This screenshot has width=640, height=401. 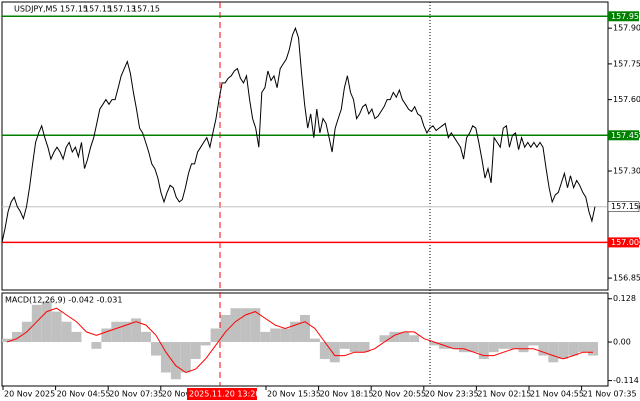 What do you see at coordinates (626, 380) in the screenshot?
I see `y-tick-label: -0.114` at bounding box center [626, 380].